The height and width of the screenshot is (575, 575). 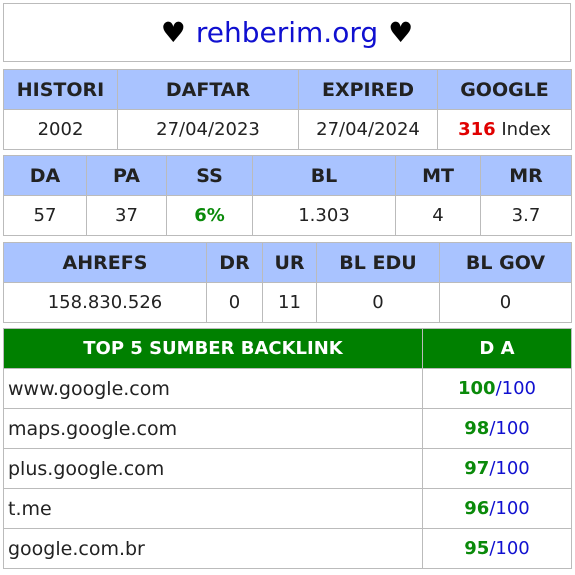 I want to click on header-expired: EXPIRED, so click(x=368, y=89).